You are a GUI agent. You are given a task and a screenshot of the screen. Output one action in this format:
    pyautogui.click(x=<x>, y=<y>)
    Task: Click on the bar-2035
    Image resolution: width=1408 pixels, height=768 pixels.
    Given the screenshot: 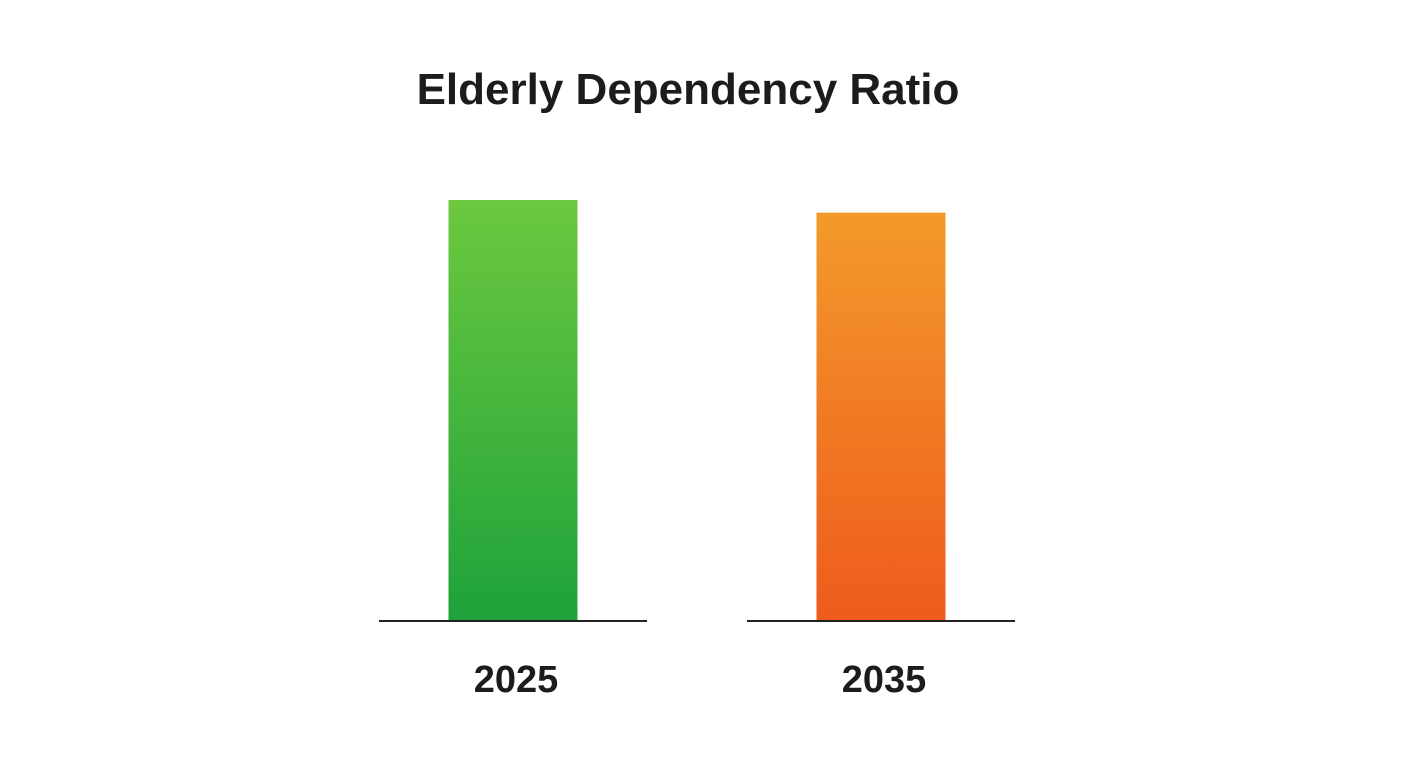 What is the action you would take?
    pyautogui.click(x=881, y=416)
    